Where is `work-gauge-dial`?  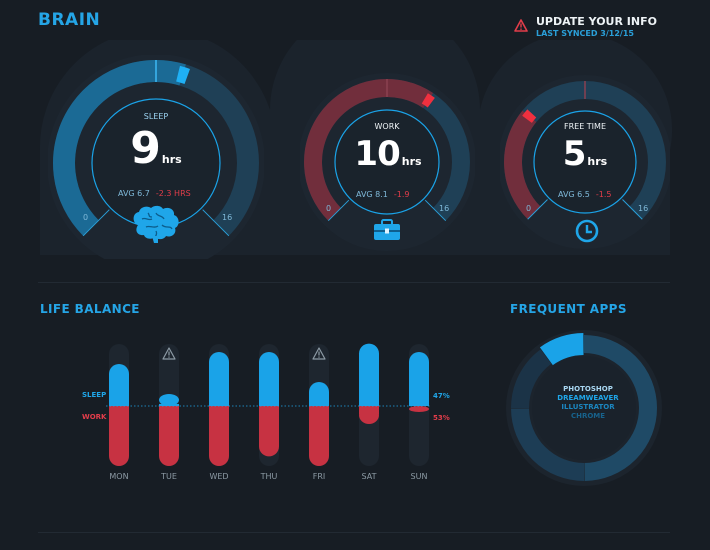 work-gauge-dial is located at coordinates (387, 162).